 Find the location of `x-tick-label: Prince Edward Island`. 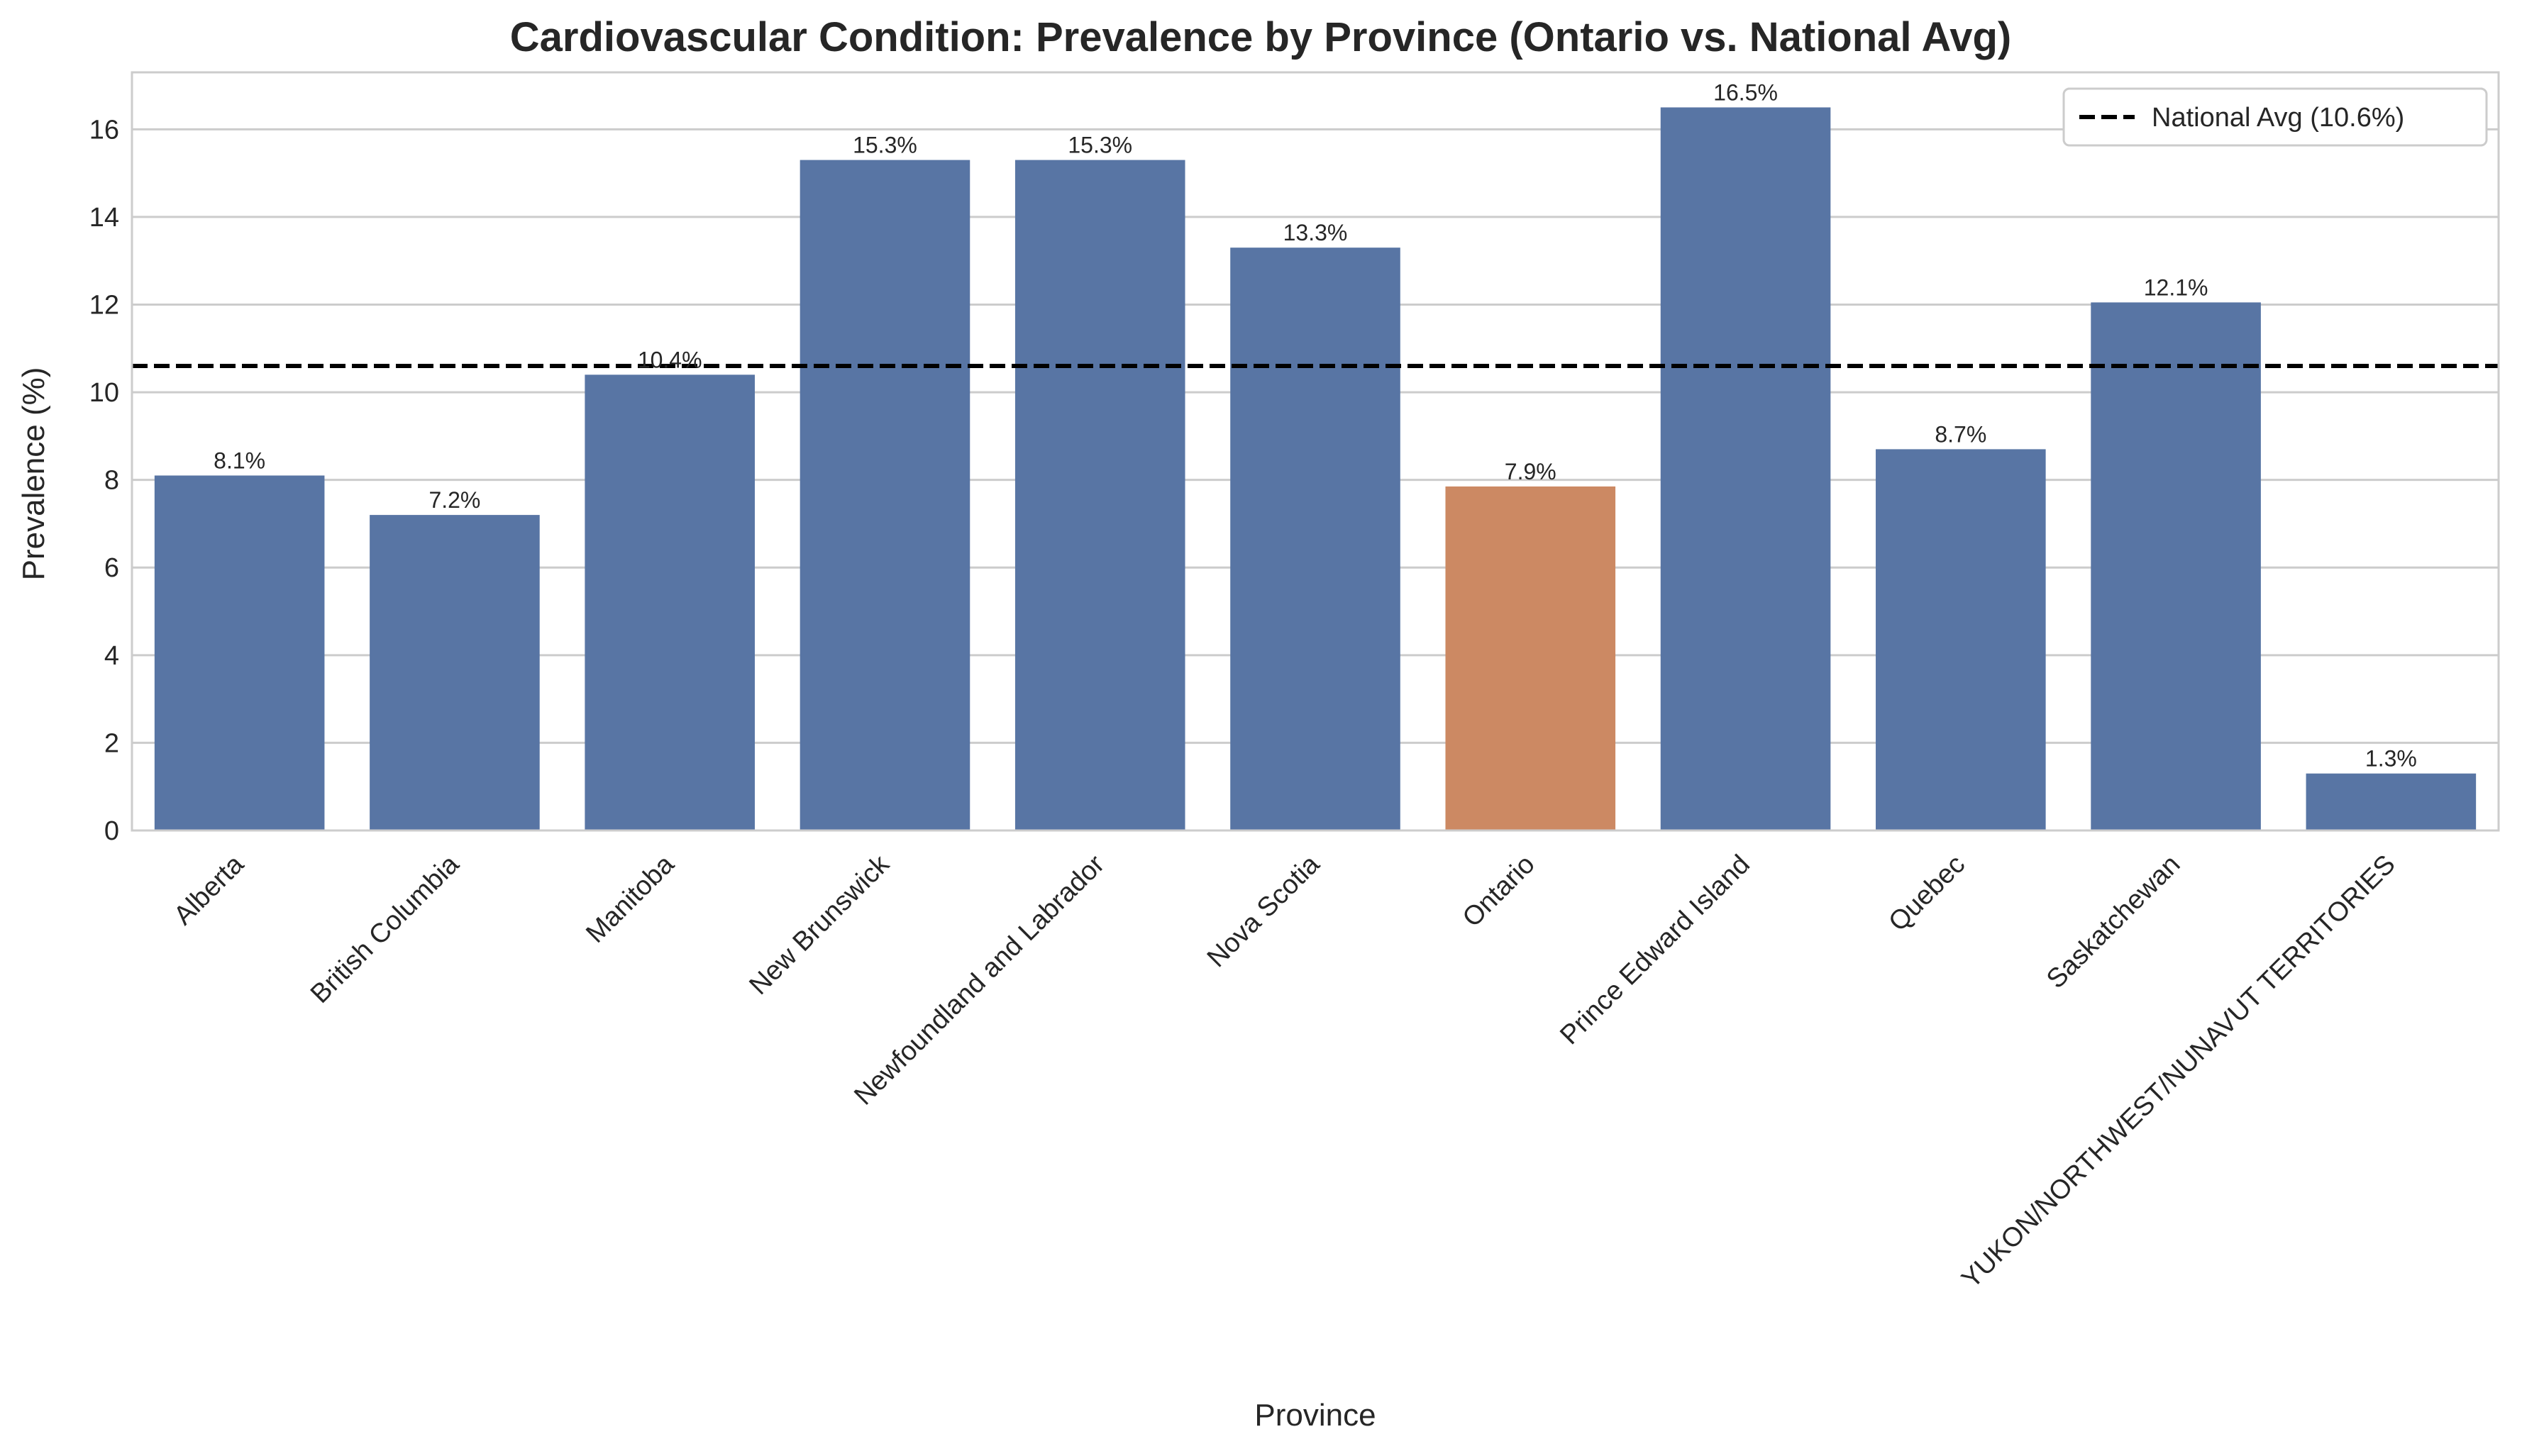

x-tick-label: Prince Edward Island is located at coordinates (1655, 950).